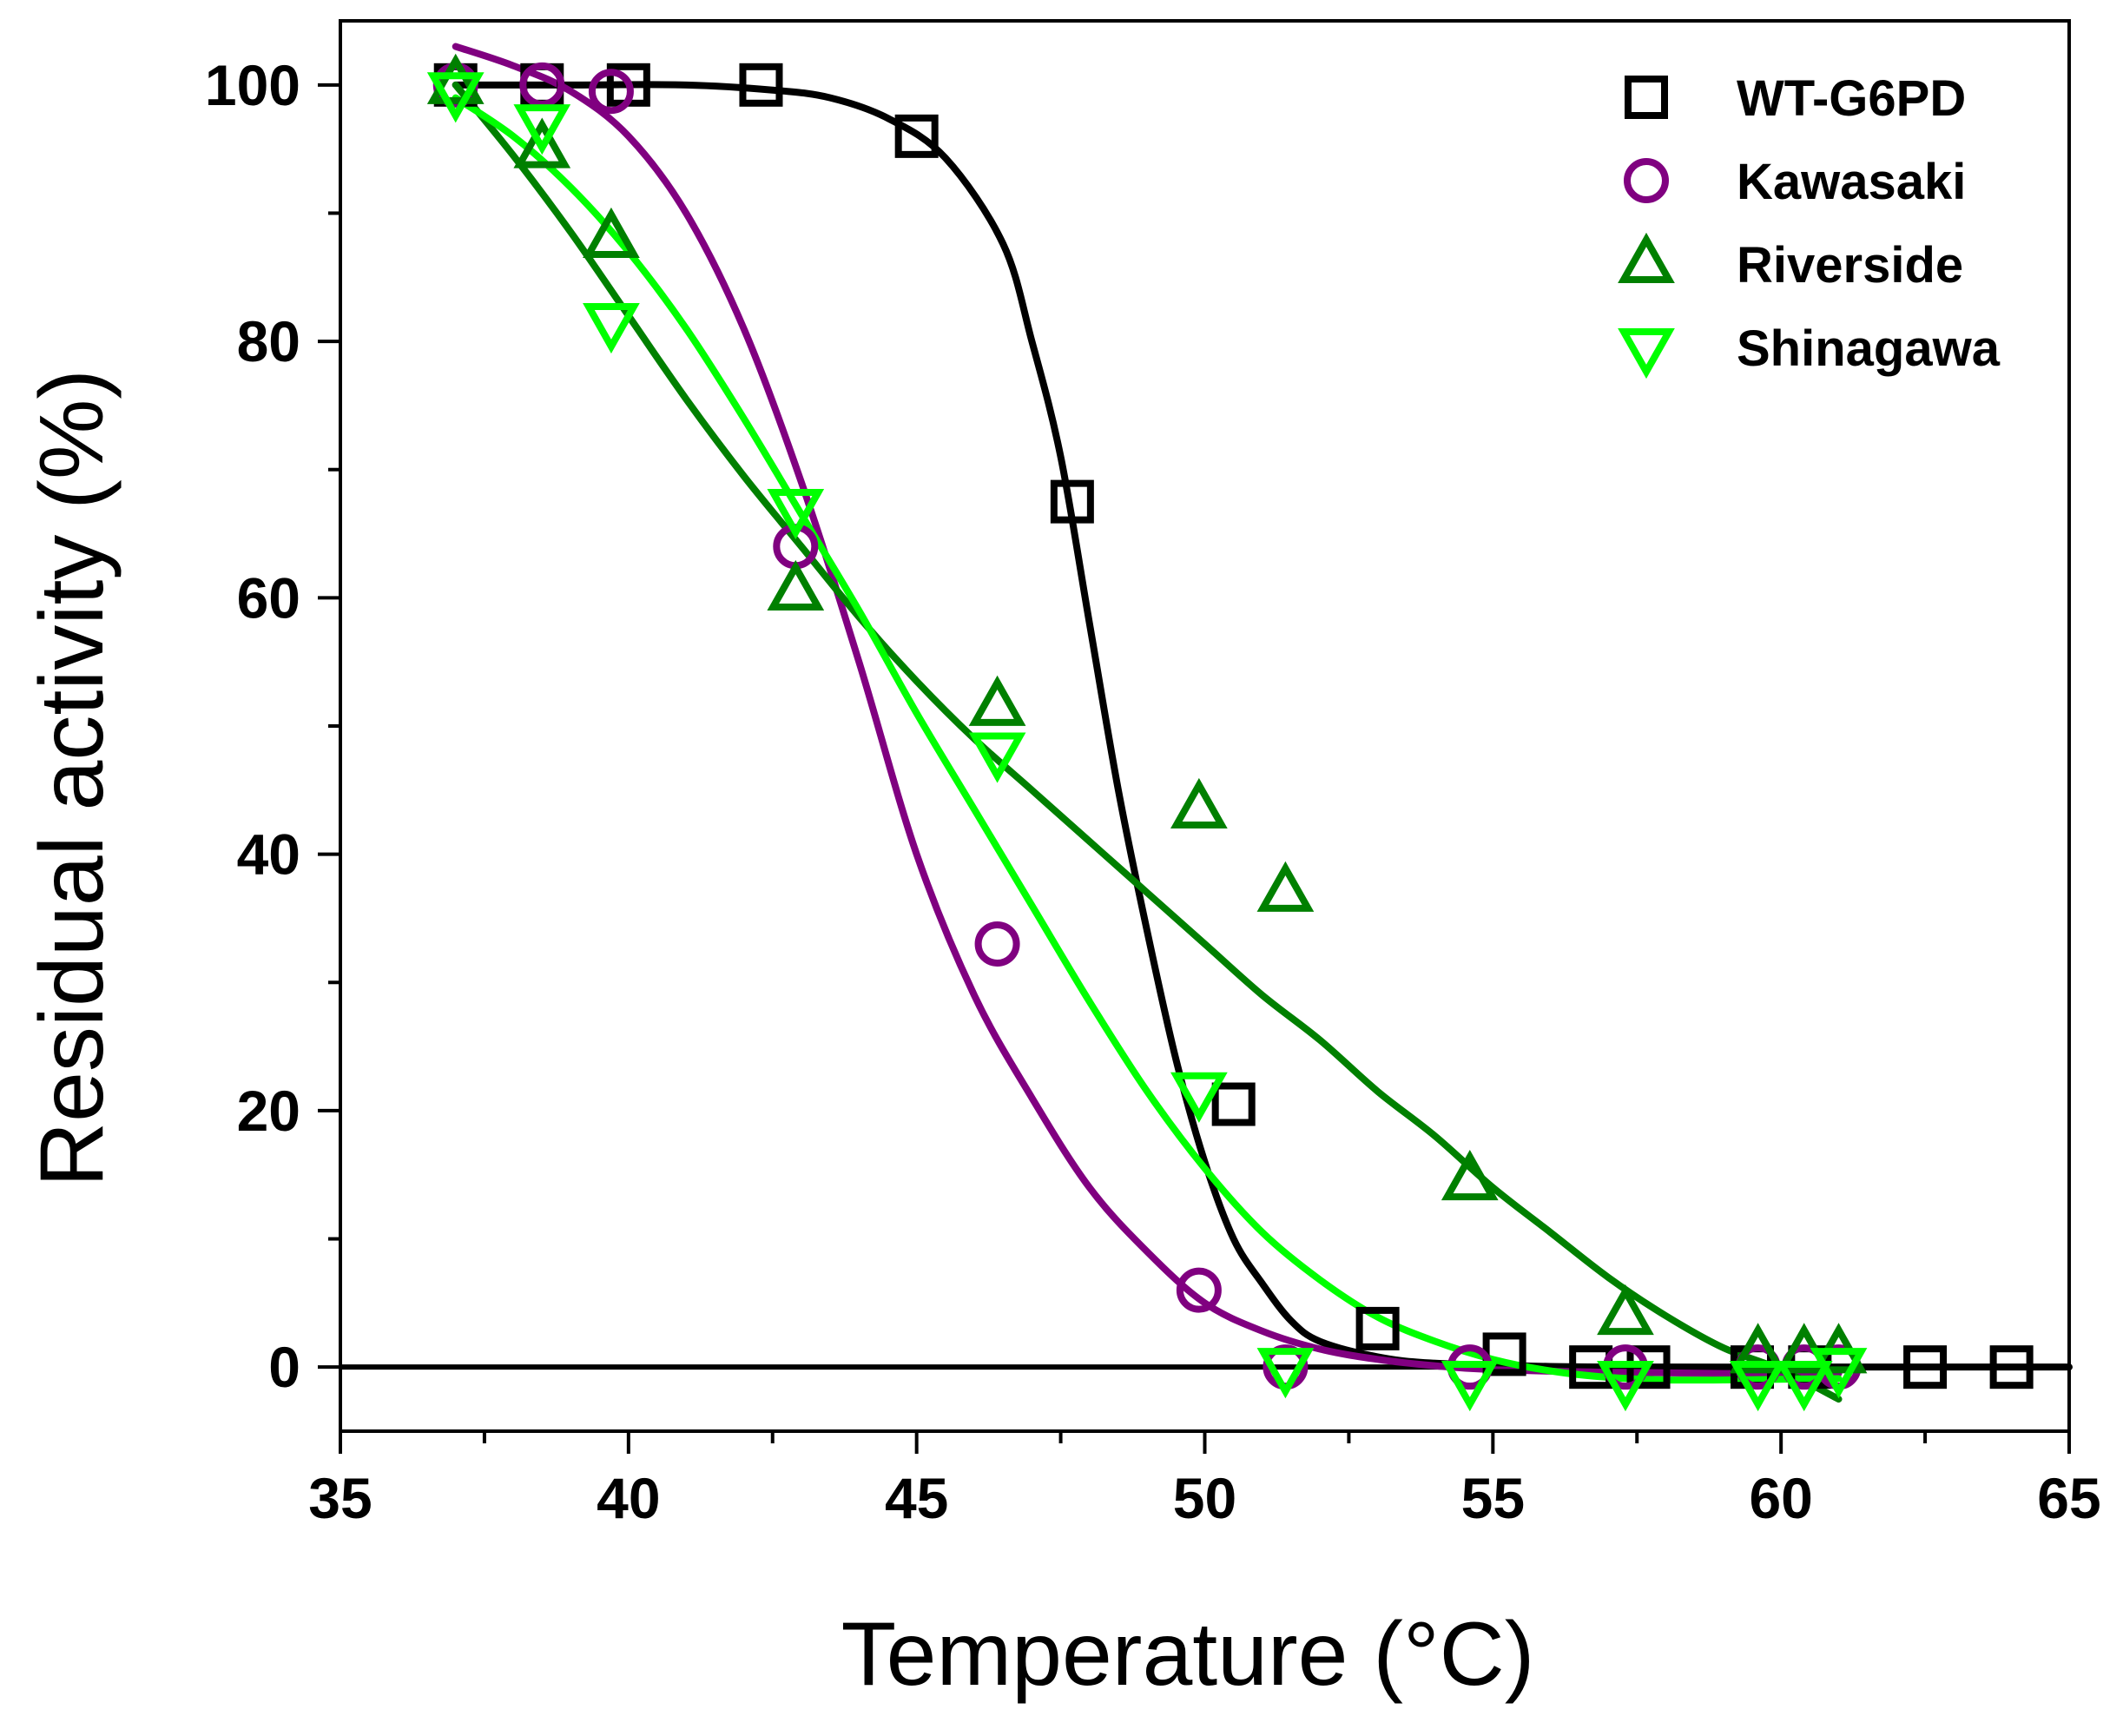  I want to click on x-tick-label: 55, so click(1493, 1498).